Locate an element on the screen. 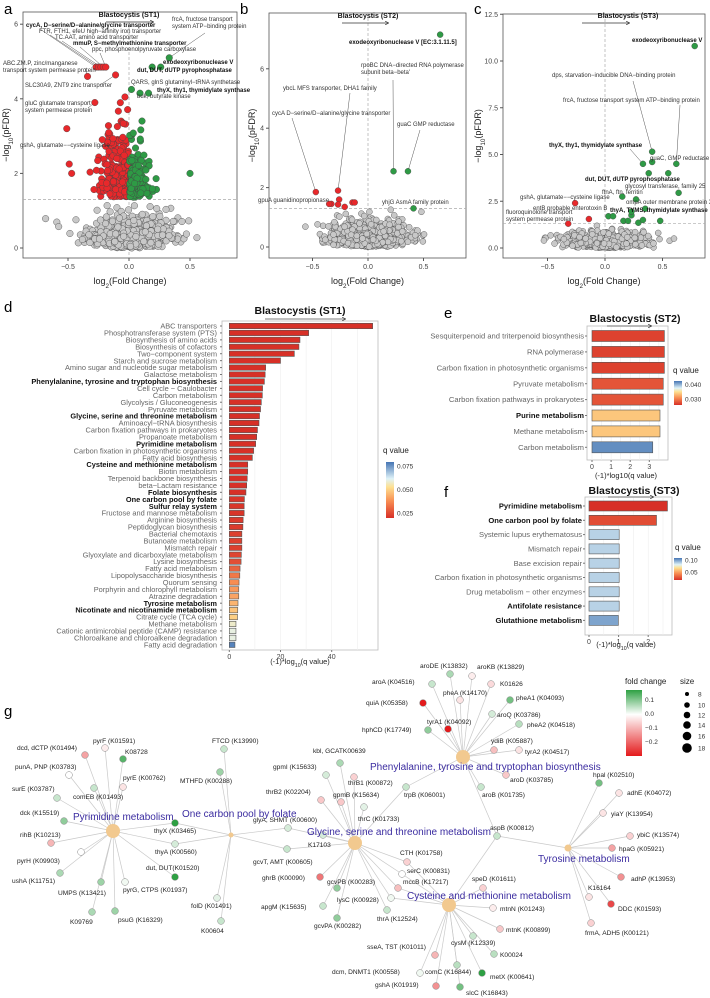 The height and width of the screenshot is (998, 710). x-tick-label: 0.0 is located at coordinates (368, 267).